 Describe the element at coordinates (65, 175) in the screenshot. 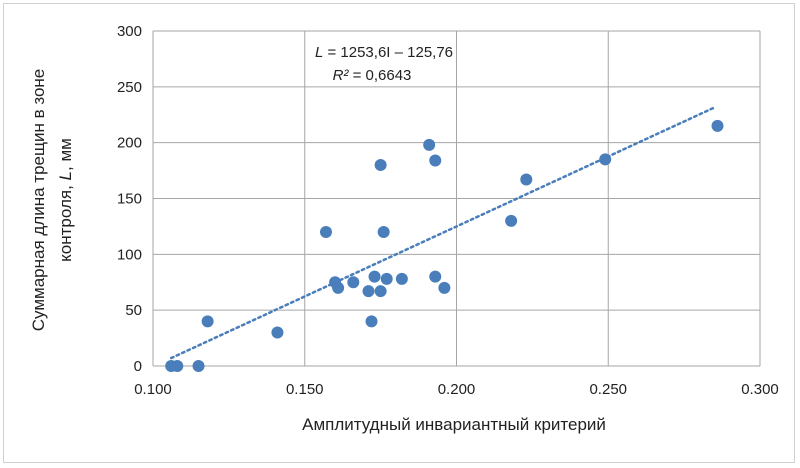

I see `y-axis-title-variable: L` at that location.